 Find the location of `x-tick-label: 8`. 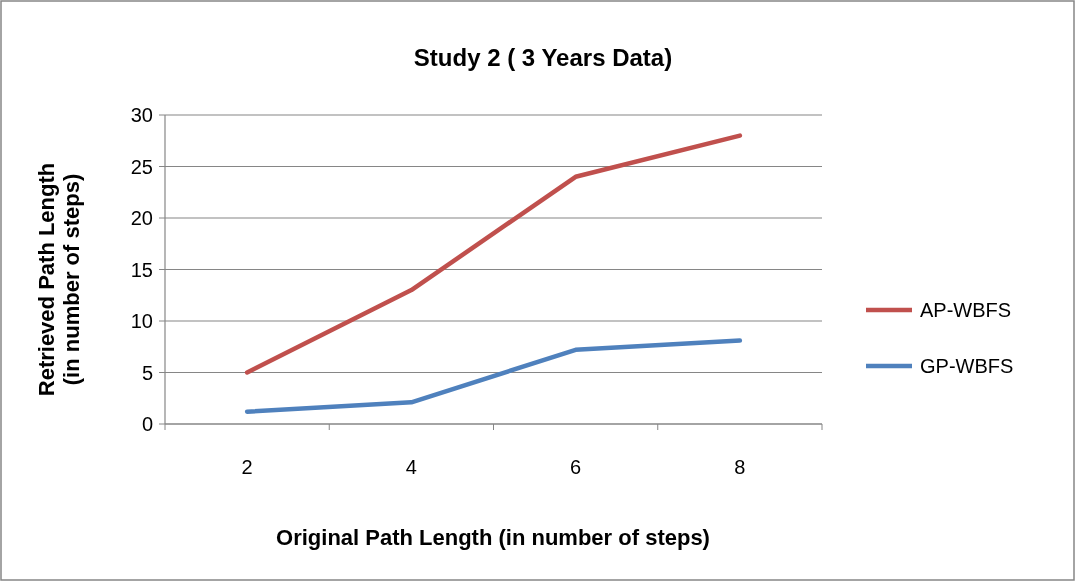

x-tick-label: 8 is located at coordinates (740, 467).